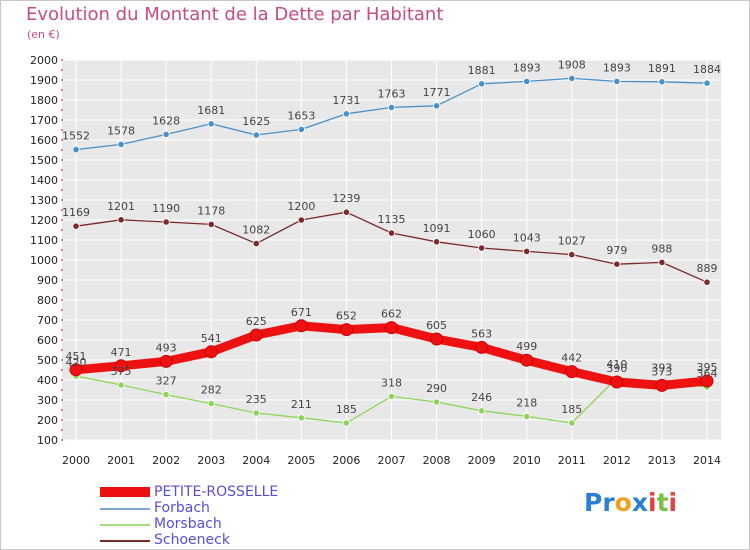 This screenshot has width=750, height=550. What do you see at coordinates (76, 362) in the screenshot?
I see `data-label: 420` at bounding box center [76, 362].